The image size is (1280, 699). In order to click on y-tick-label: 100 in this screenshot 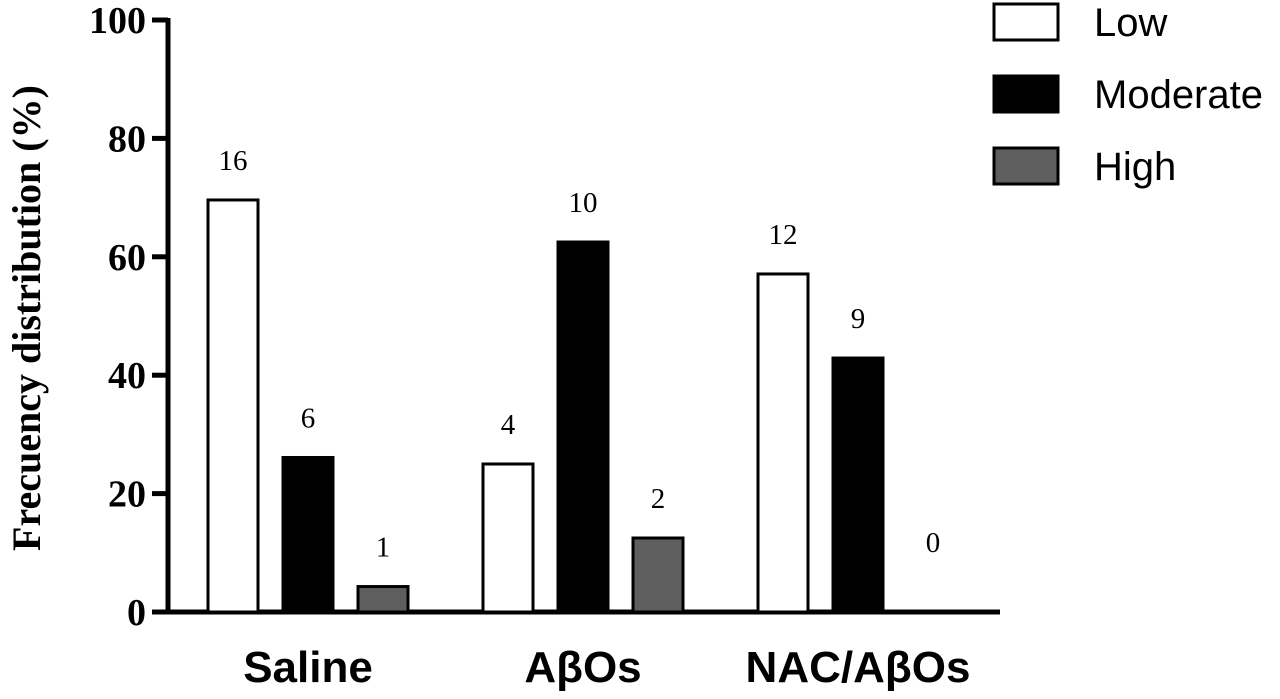, I will do `click(117, 21)`.